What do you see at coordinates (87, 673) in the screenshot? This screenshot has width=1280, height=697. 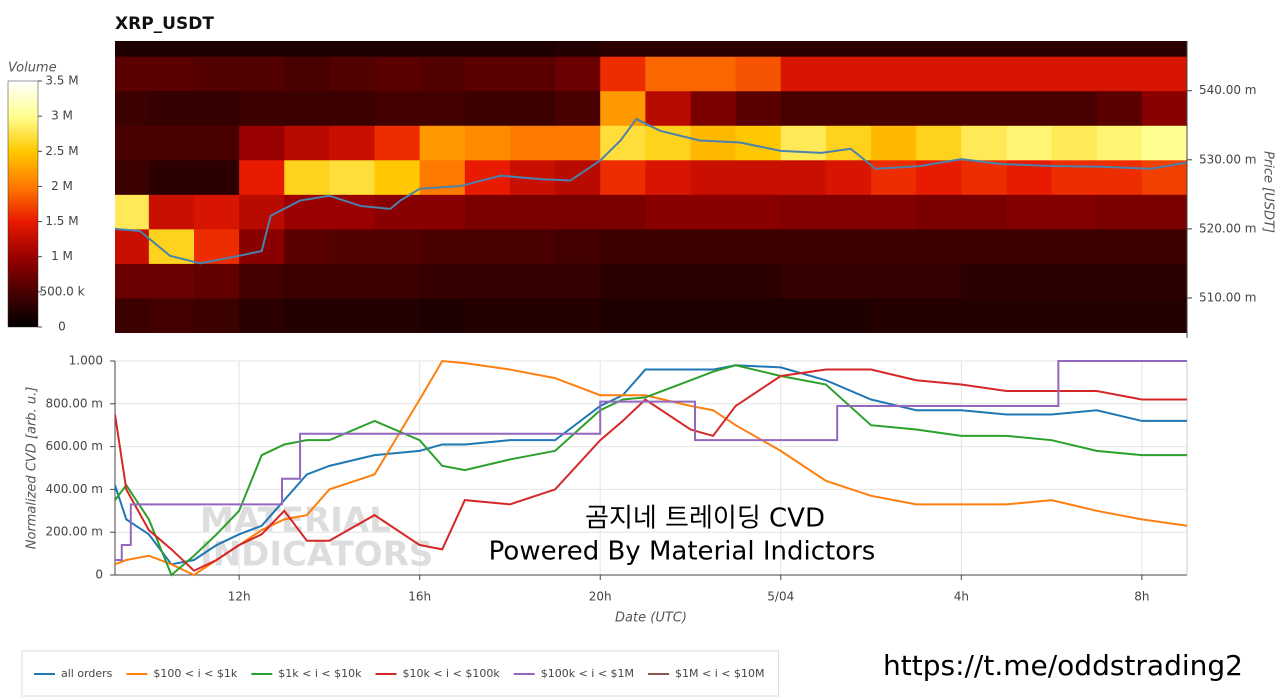 I see `legend-label: all orders` at bounding box center [87, 673].